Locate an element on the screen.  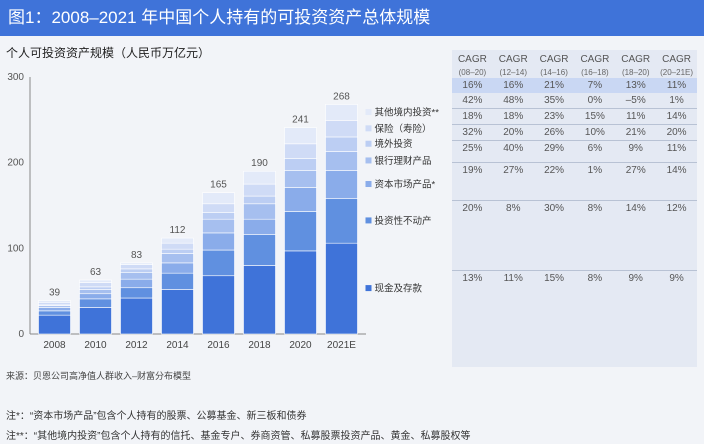
cagr-cell: 40% is located at coordinates (513, 148).